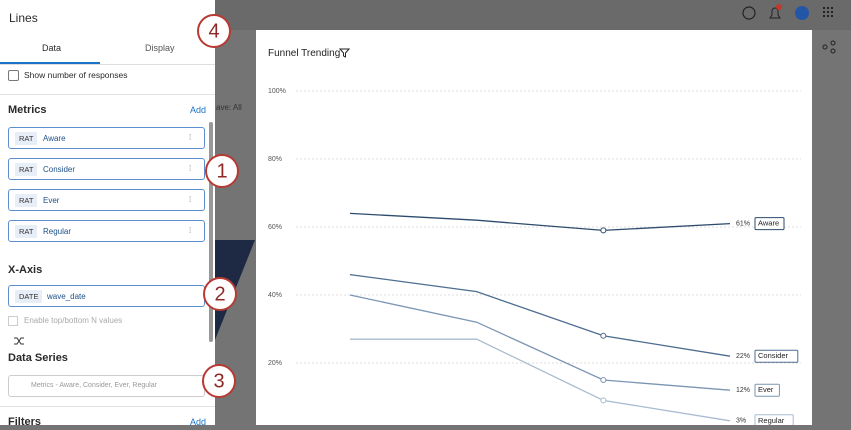  Describe the element at coordinates (51, 200) in the screenshot. I see `field-label: Ever` at that location.